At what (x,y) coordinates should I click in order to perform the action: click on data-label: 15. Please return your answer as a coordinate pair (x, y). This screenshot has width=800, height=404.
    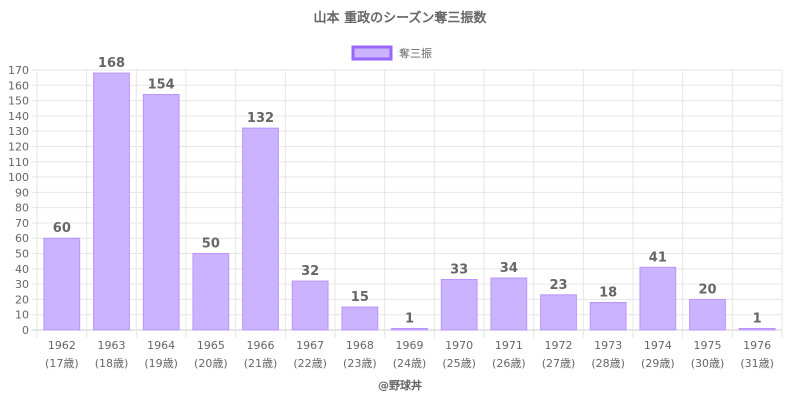
    Looking at the image, I should click on (360, 297).